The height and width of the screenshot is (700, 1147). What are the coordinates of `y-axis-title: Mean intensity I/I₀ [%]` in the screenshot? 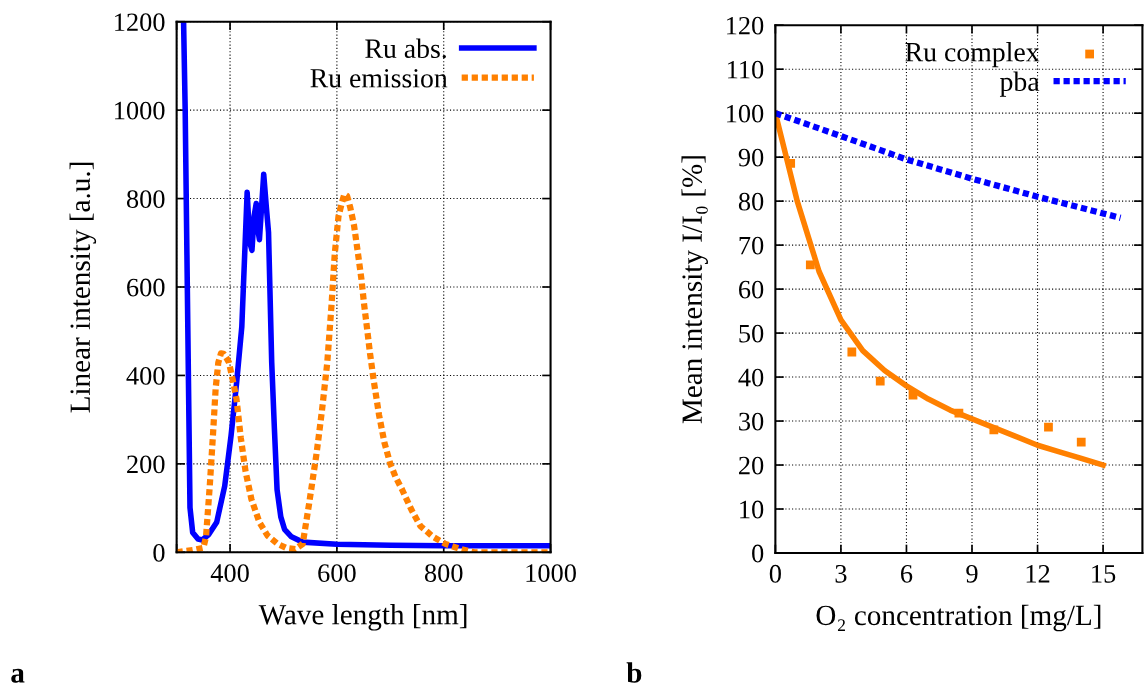 It's located at (695, 290).